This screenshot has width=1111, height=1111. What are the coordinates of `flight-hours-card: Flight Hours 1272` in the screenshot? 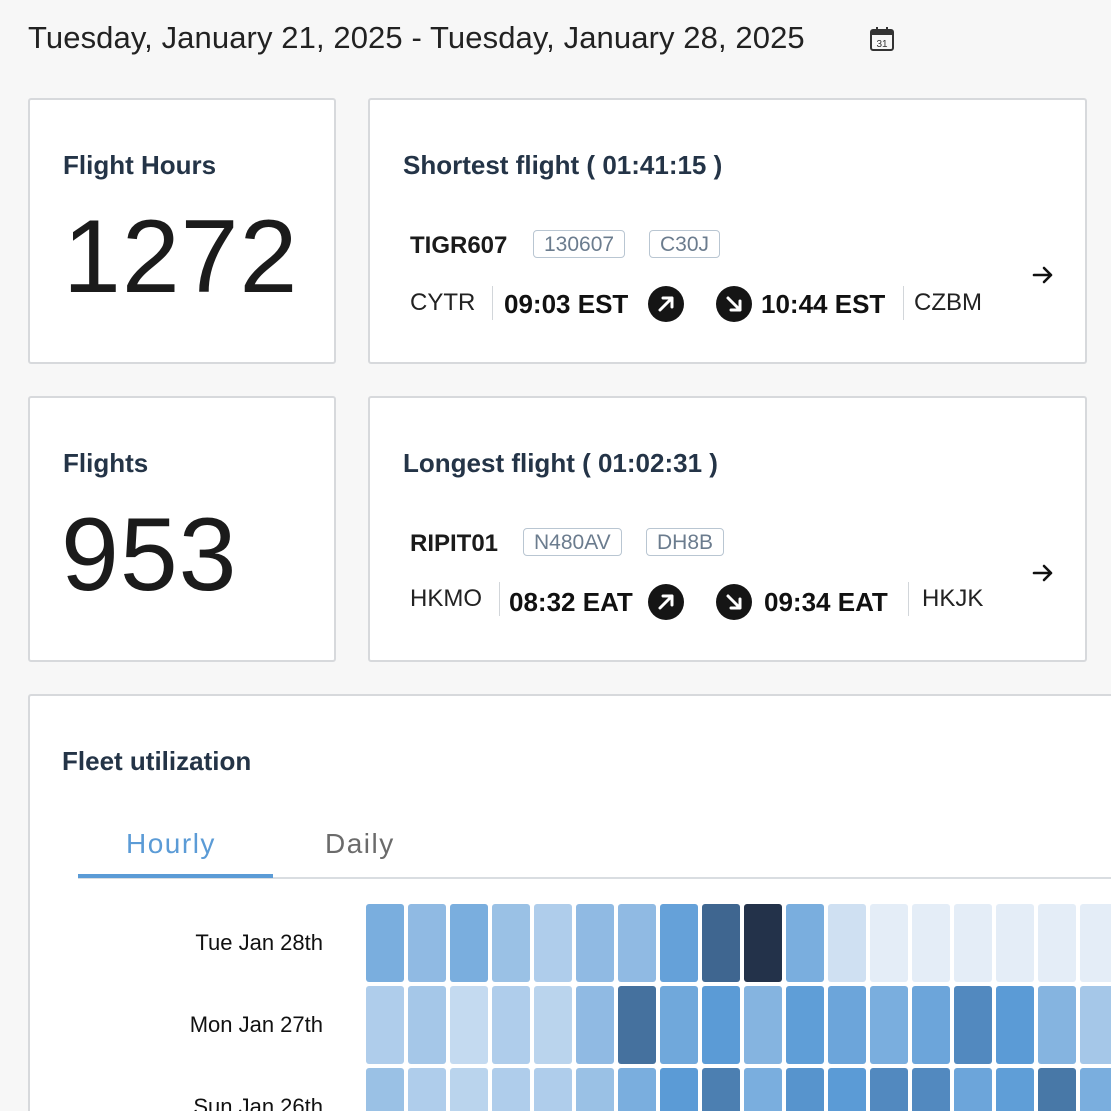 It's located at (182, 231).